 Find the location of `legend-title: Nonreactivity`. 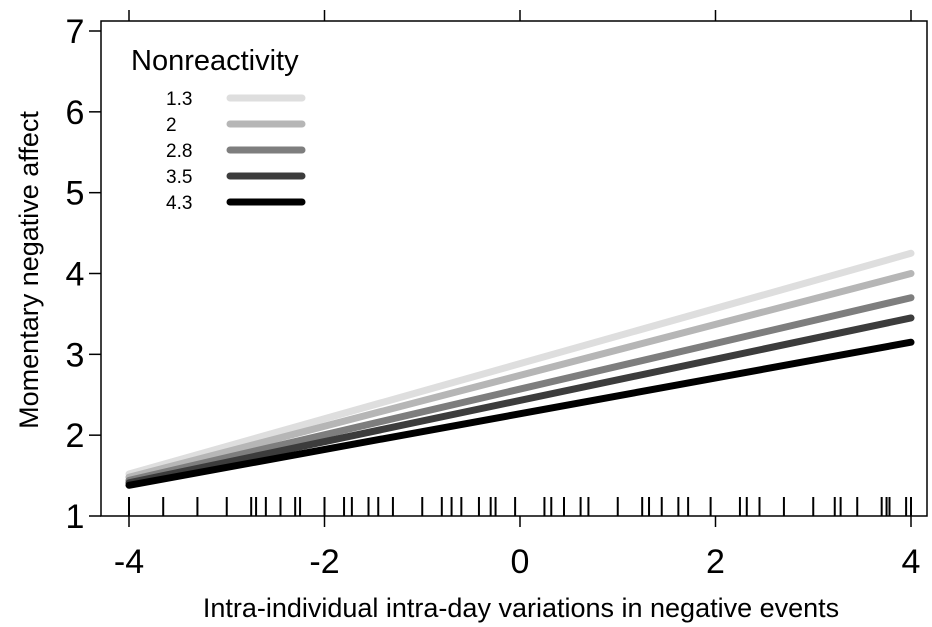

legend-title: Nonreactivity is located at coordinates (215, 61).